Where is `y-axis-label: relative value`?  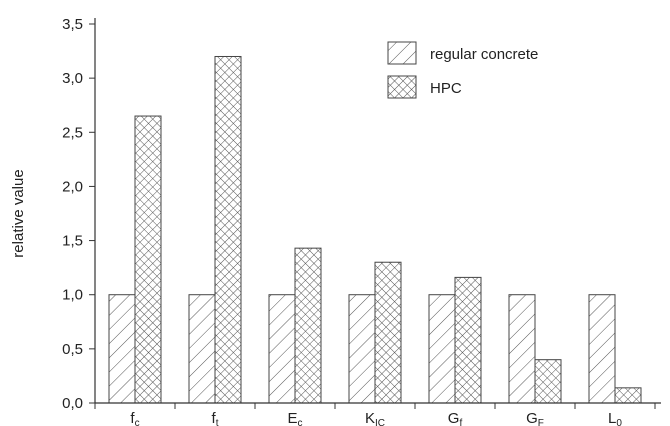 y-axis-label: relative value is located at coordinates (18, 213).